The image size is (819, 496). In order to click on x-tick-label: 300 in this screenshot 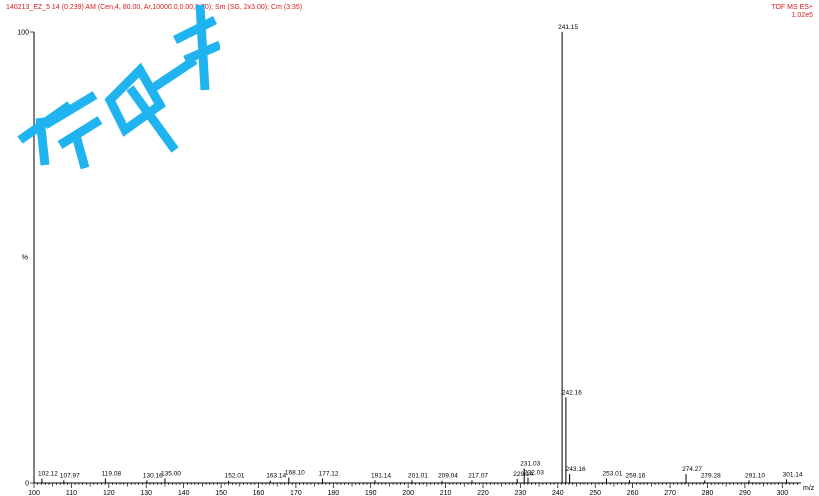, I will do `click(782, 493)`.